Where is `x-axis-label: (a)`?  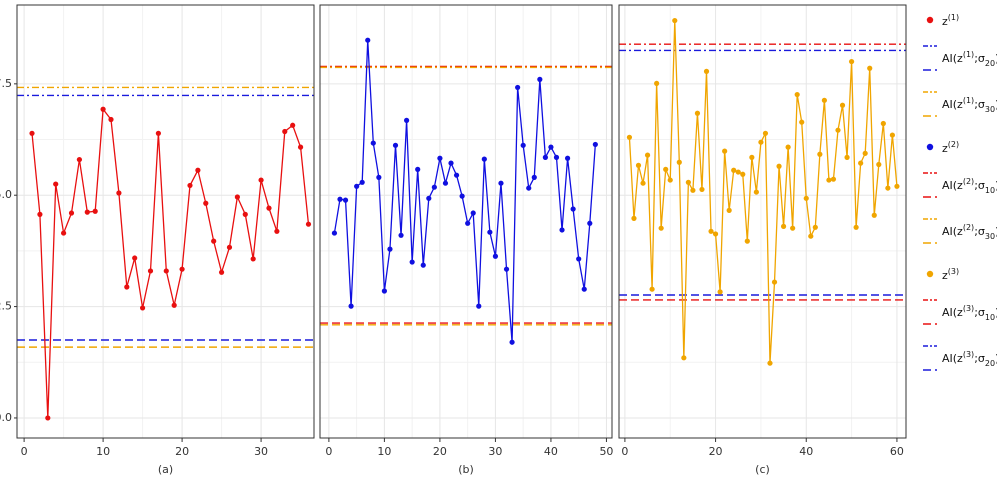 x-axis-label: (a) is located at coordinates (165, 469).